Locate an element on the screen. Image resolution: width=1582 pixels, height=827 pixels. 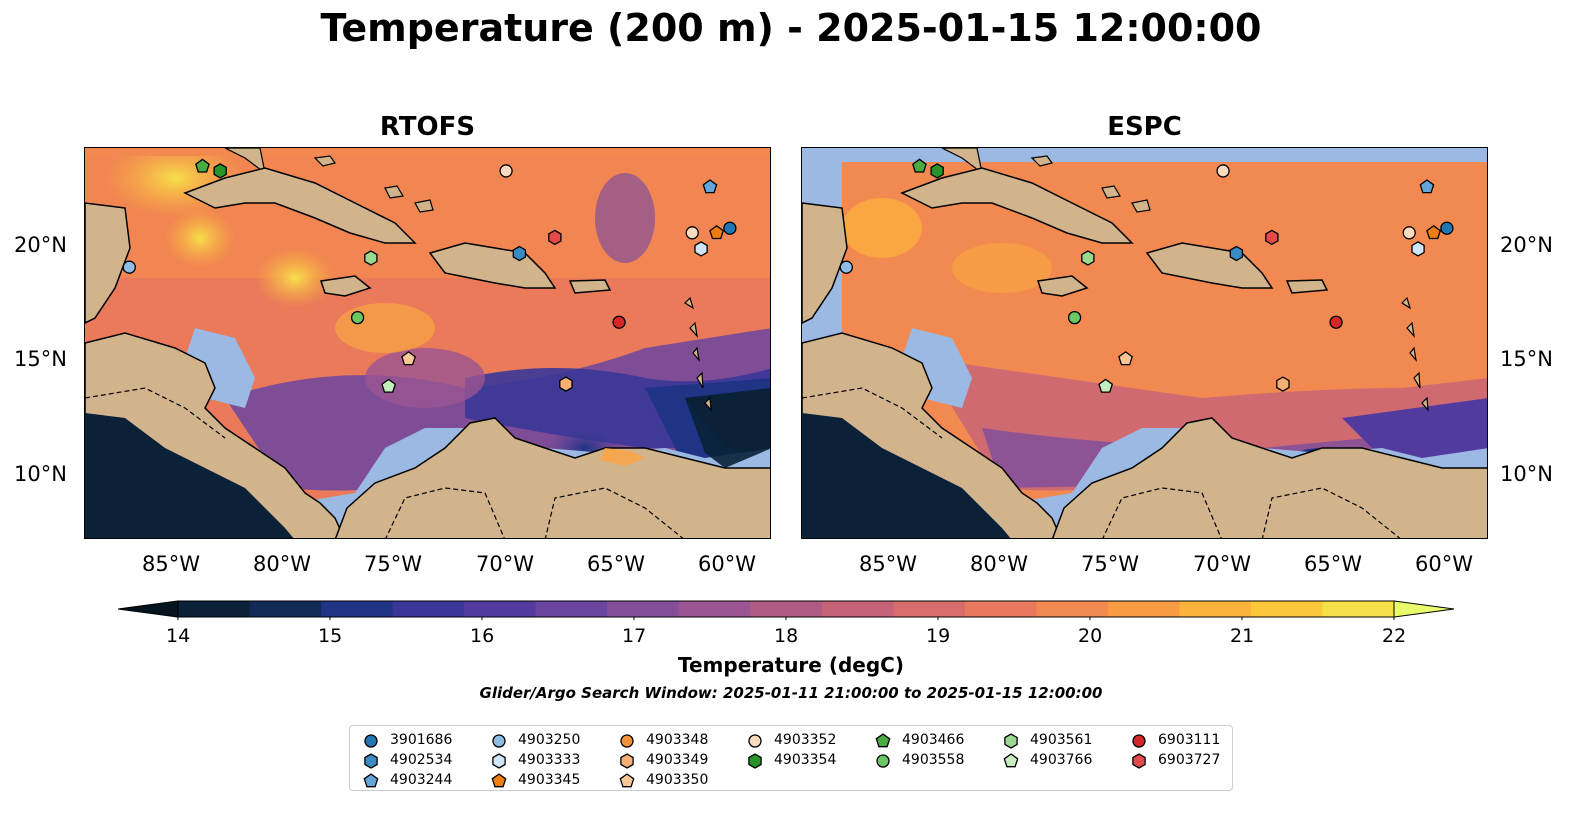
colorbar-tick-19: 19 is located at coordinates (938, 636).